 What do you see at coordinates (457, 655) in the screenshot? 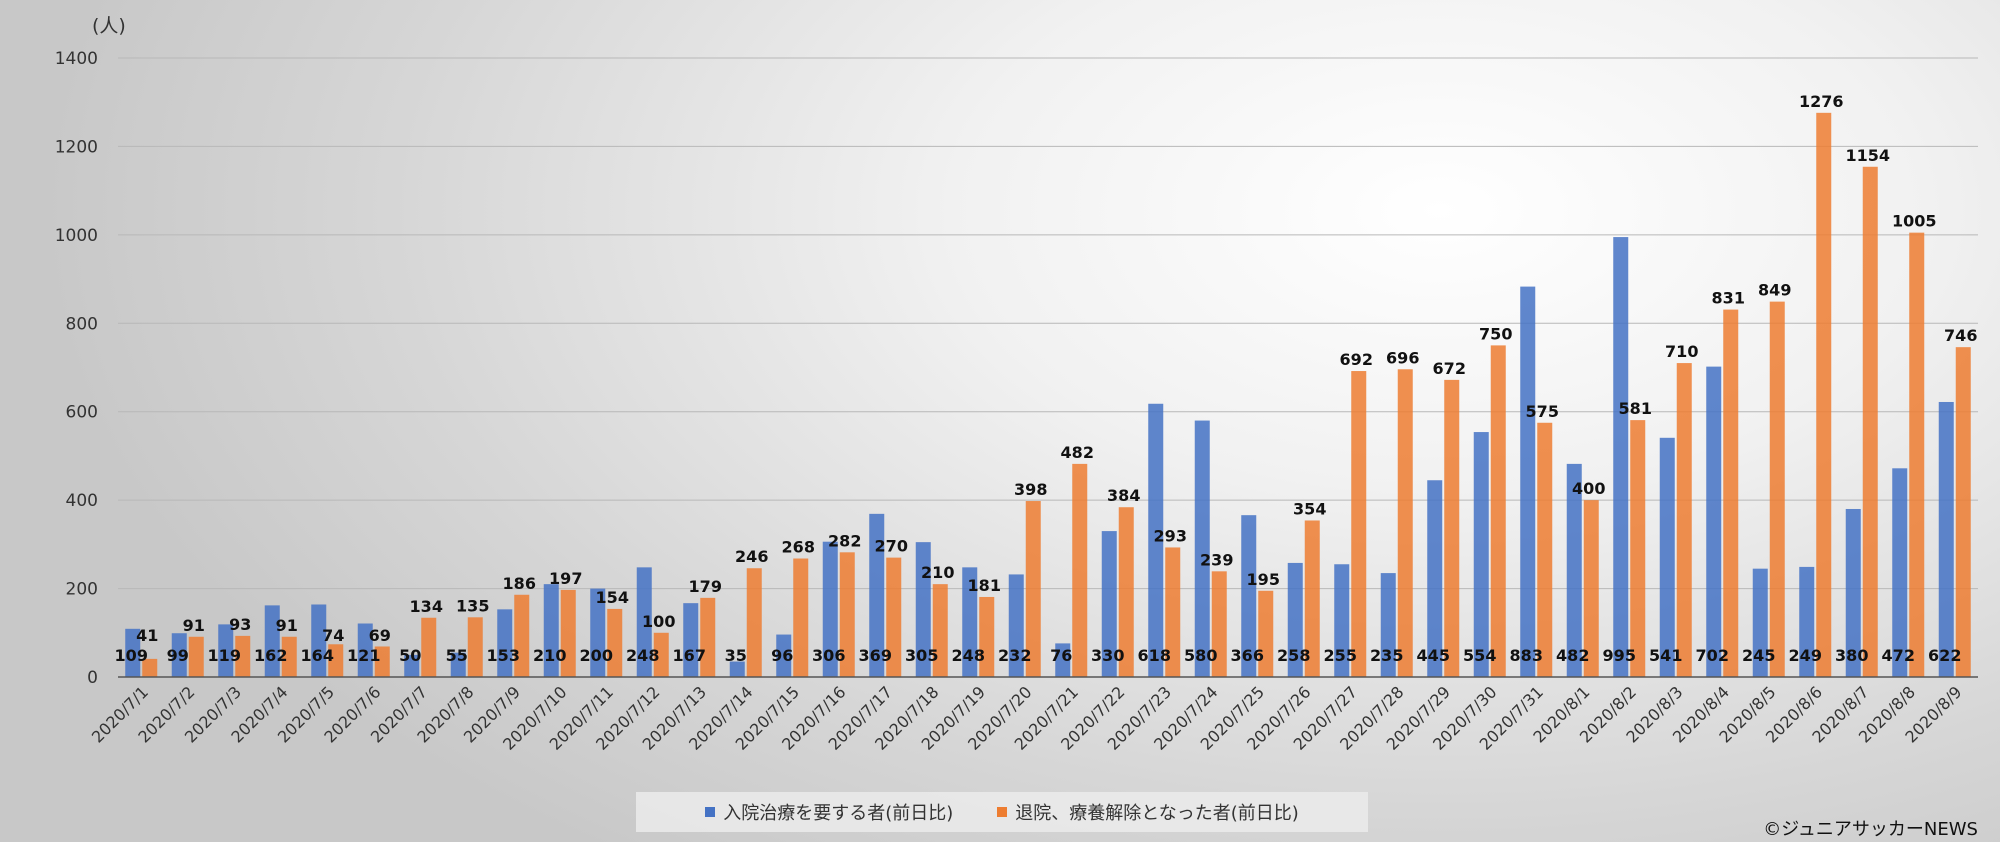
I see `data-label-series-1: 55` at bounding box center [457, 655].